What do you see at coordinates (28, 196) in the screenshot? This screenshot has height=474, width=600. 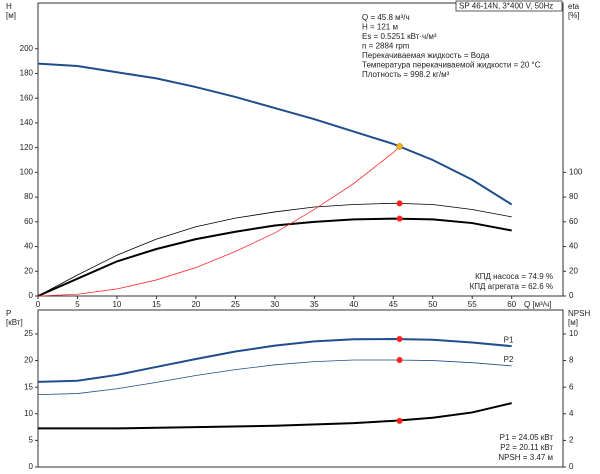 I see `y-tick-label: 80` at bounding box center [28, 196].